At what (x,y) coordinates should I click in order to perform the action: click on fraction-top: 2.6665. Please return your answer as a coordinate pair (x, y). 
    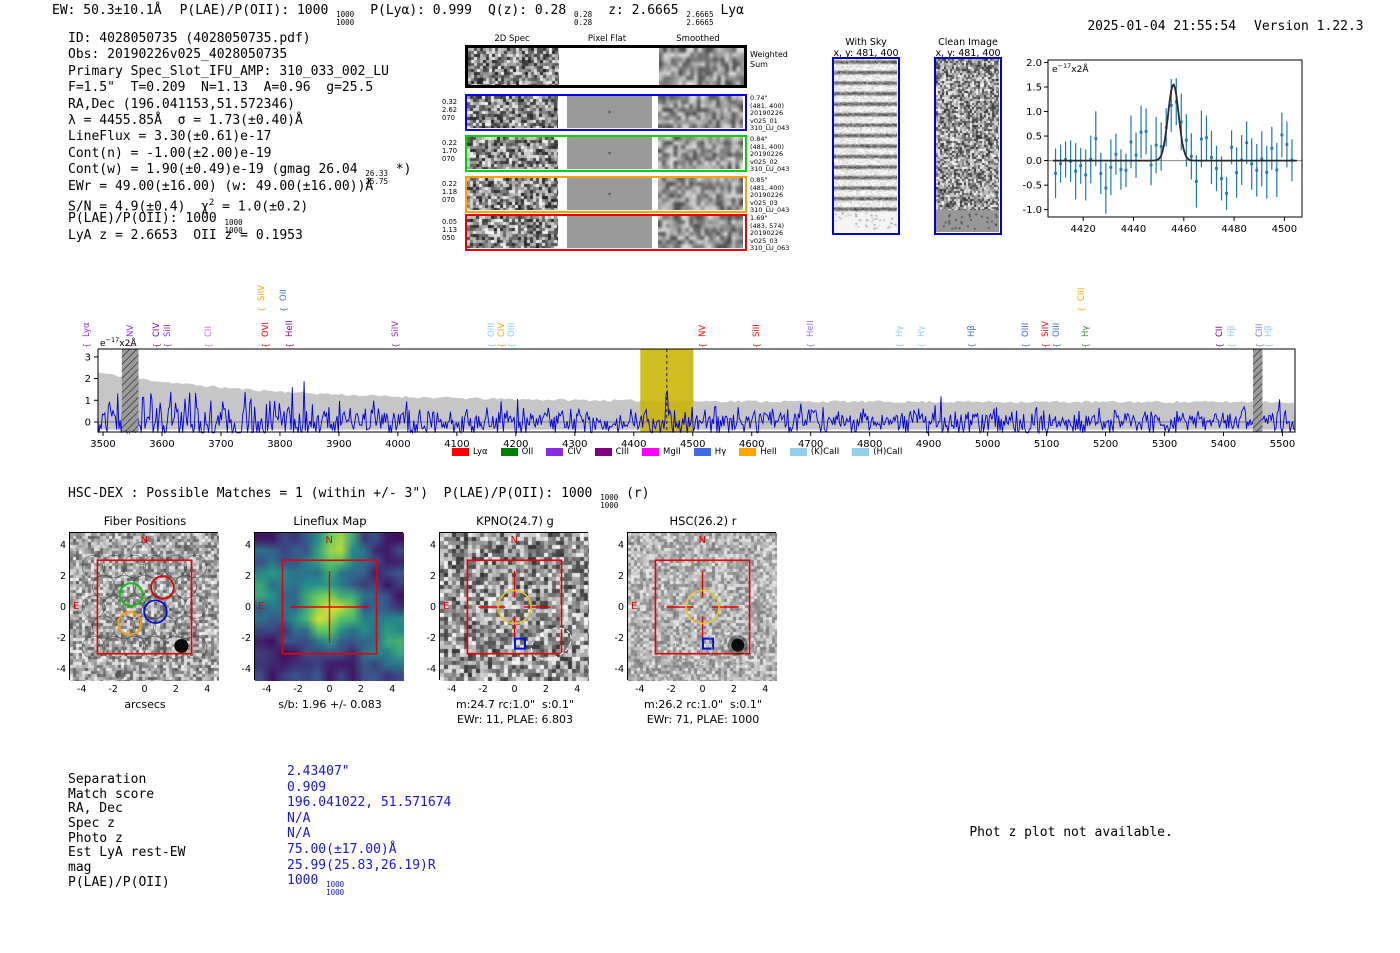
    Looking at the image, I should click on (700, 14).